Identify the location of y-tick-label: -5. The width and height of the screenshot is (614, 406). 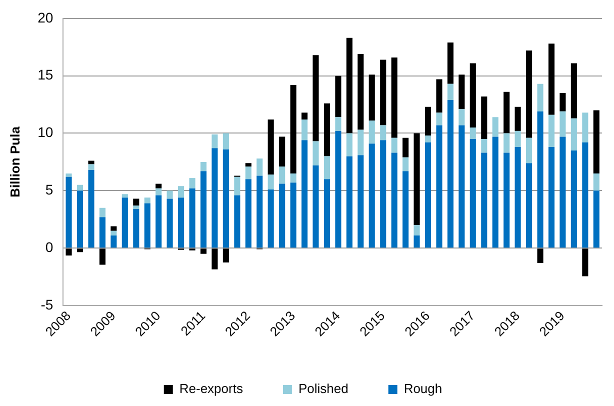
(47, 304).